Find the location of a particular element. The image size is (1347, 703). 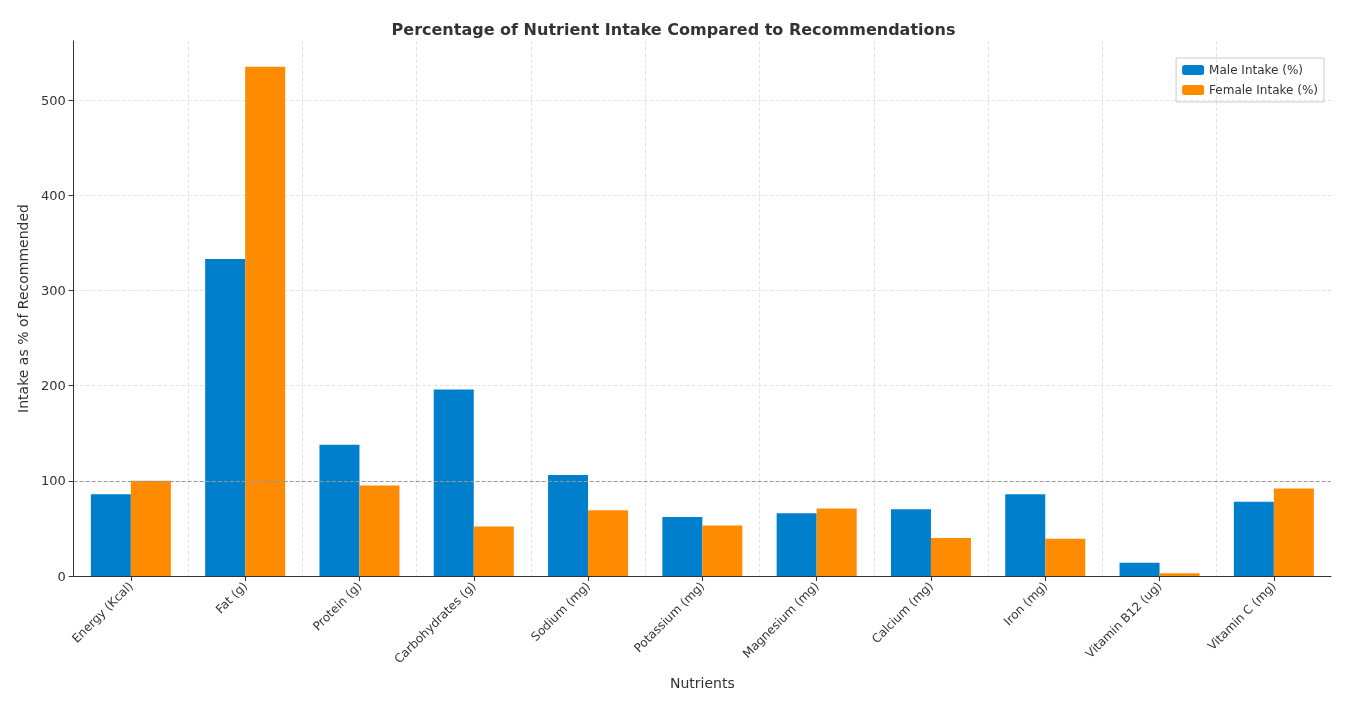

legend-label: Male Intake (%) is located at coordinates (1256, 70).